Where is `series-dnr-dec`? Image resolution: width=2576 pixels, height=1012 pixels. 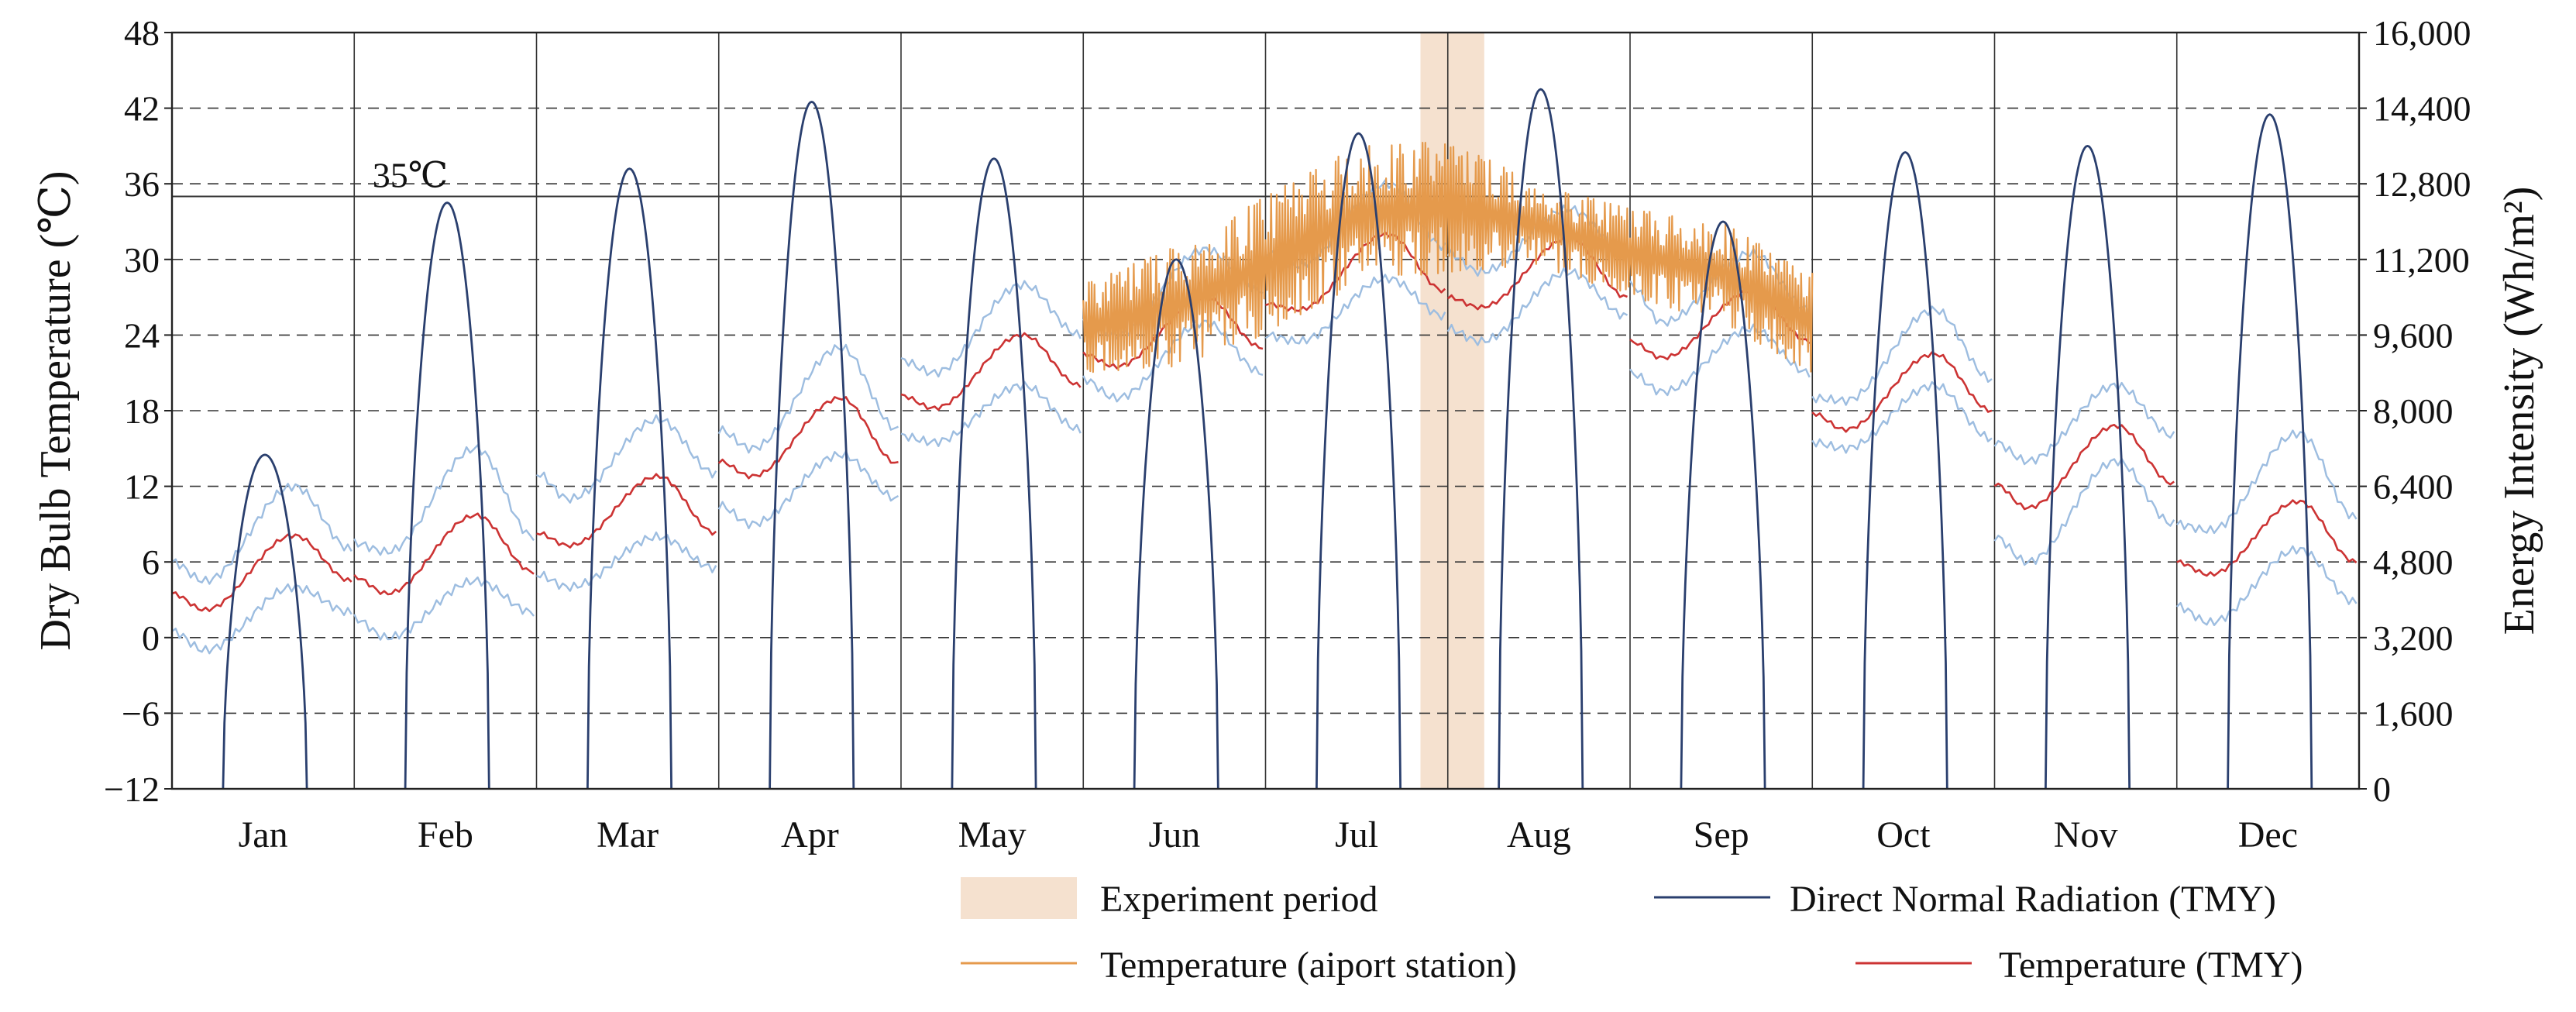 series-dnr-dec is located at coordinates (2270, 451).